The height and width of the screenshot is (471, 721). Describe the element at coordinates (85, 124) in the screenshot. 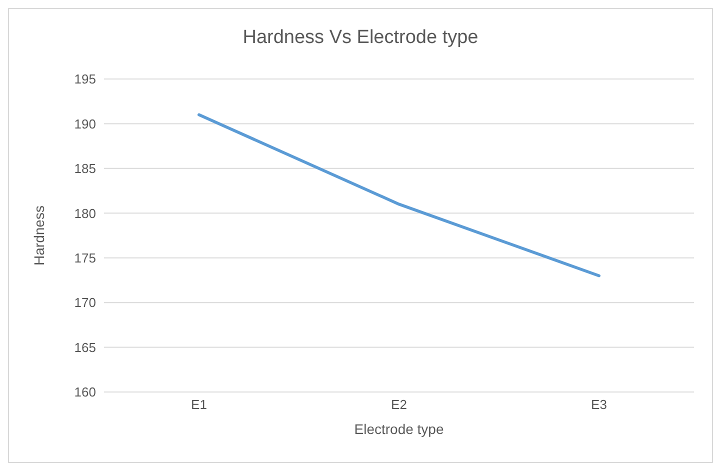

I see `y-tick-label: 190` at that location.